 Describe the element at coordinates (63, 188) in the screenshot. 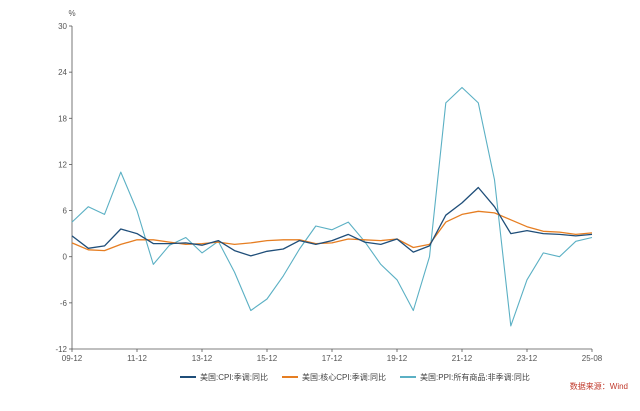

I see `y-tick-labels: 30 24 18 12 6 0 -6 -12` at that location.